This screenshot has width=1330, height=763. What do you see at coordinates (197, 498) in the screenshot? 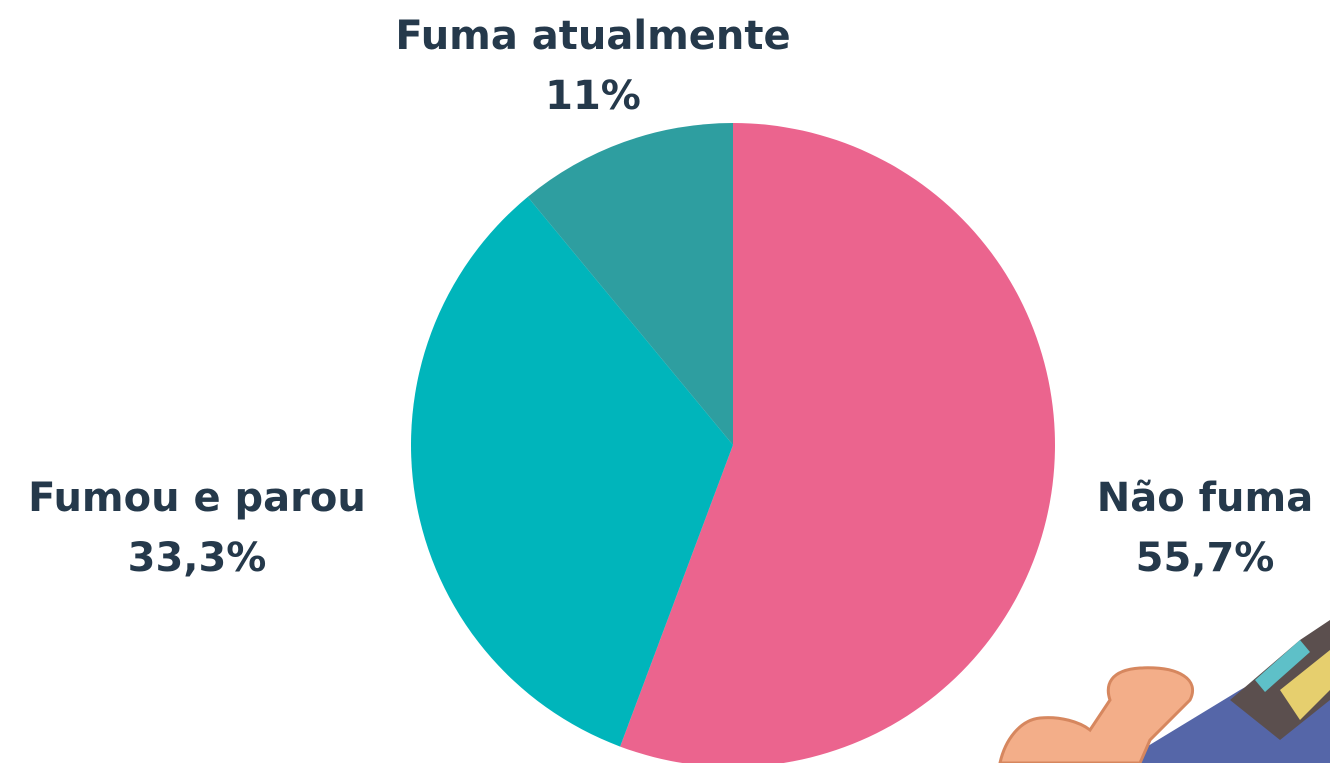
I see `category-label: Fumou e parou` at bounding box center [197, 498].